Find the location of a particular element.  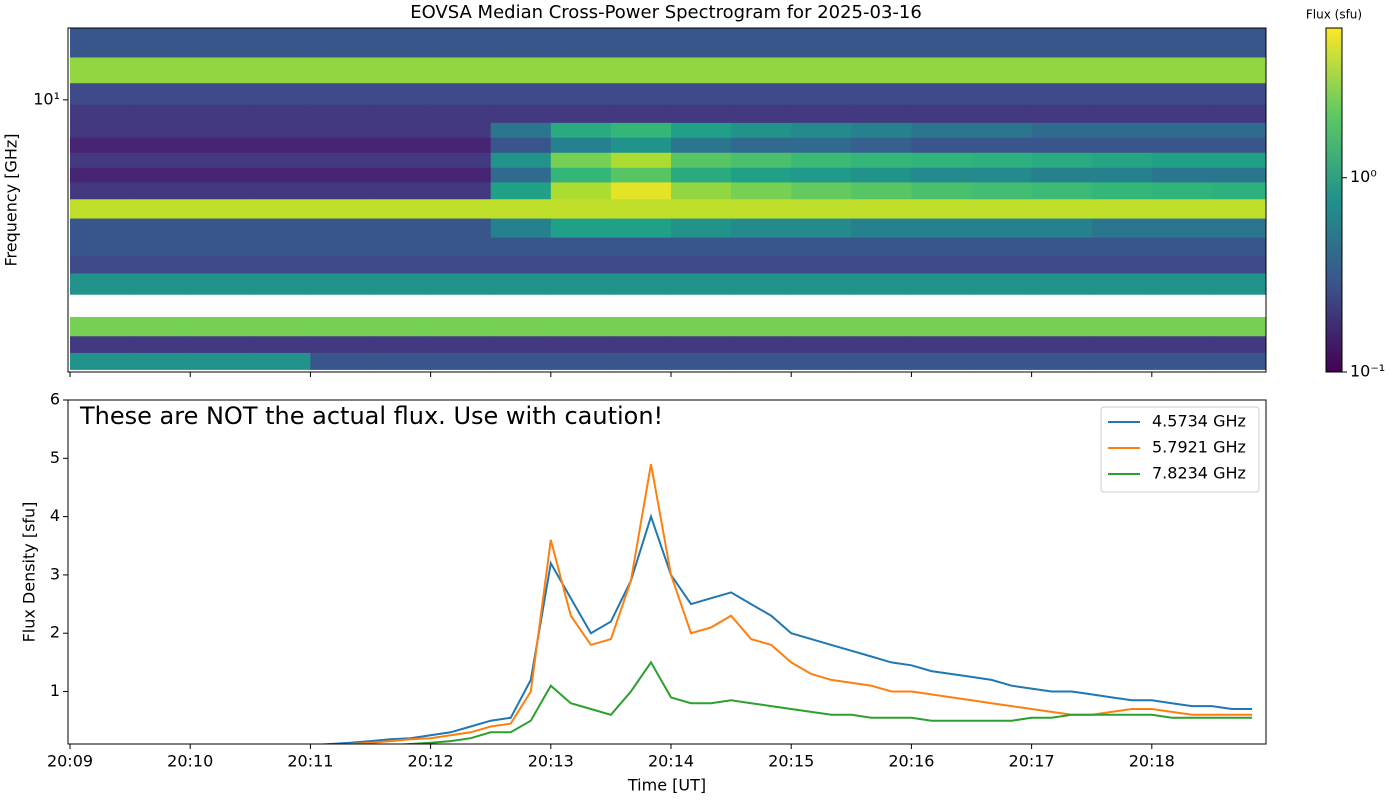

x-tick-label: 20:18 is located at coordinates (1152, 761).